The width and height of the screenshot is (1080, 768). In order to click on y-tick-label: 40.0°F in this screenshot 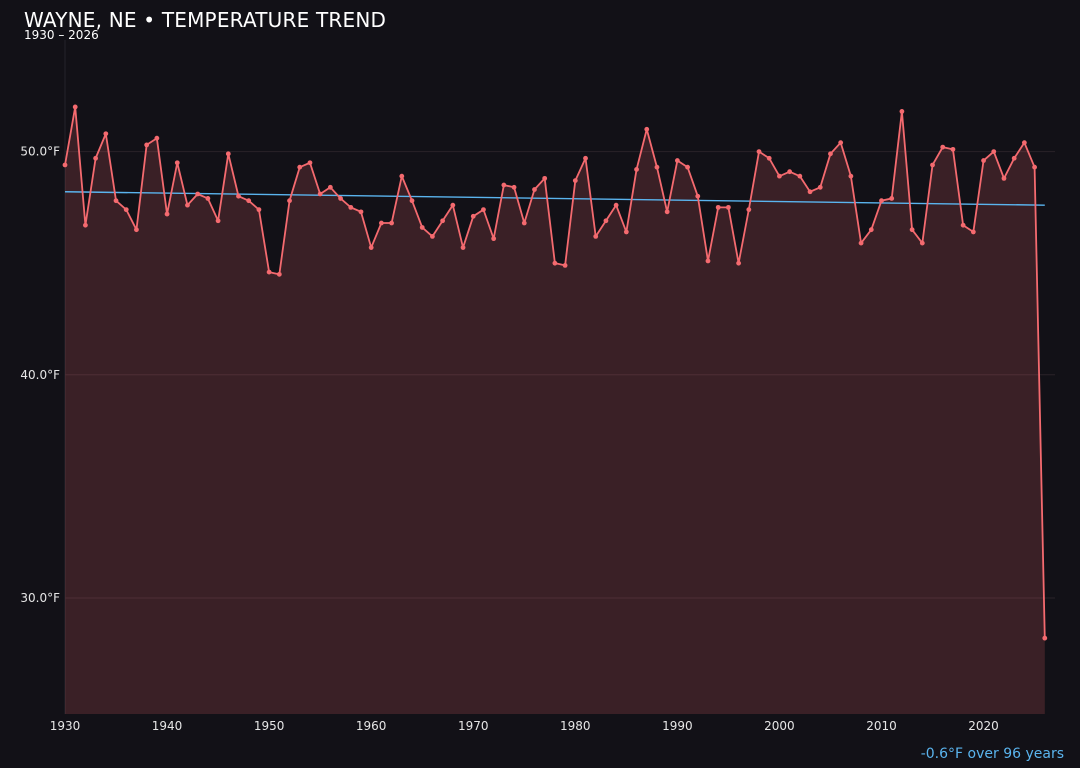, I will do `click(40, 375)`.